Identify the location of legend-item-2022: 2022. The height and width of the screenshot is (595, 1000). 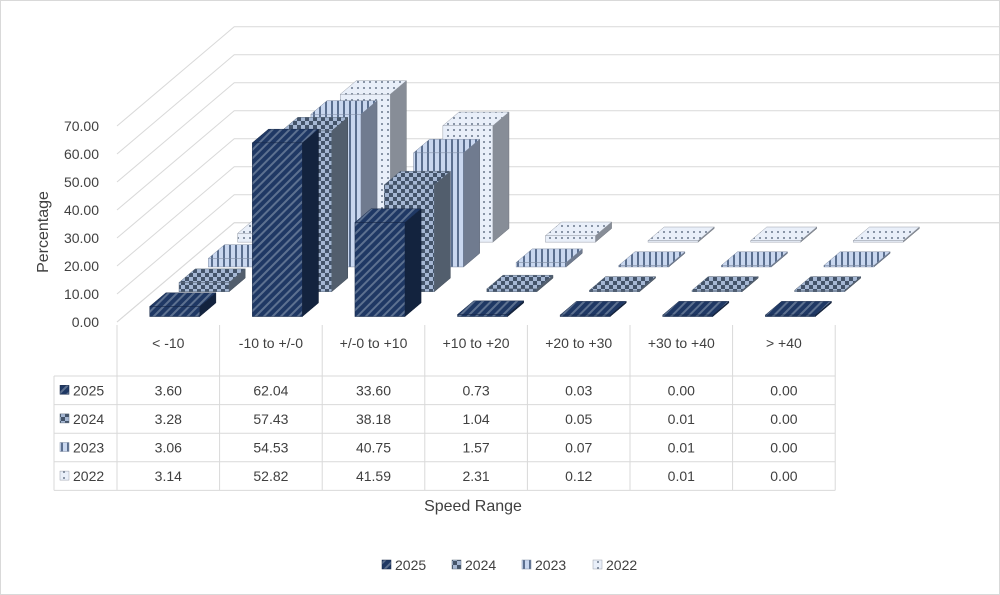
(614, 565).